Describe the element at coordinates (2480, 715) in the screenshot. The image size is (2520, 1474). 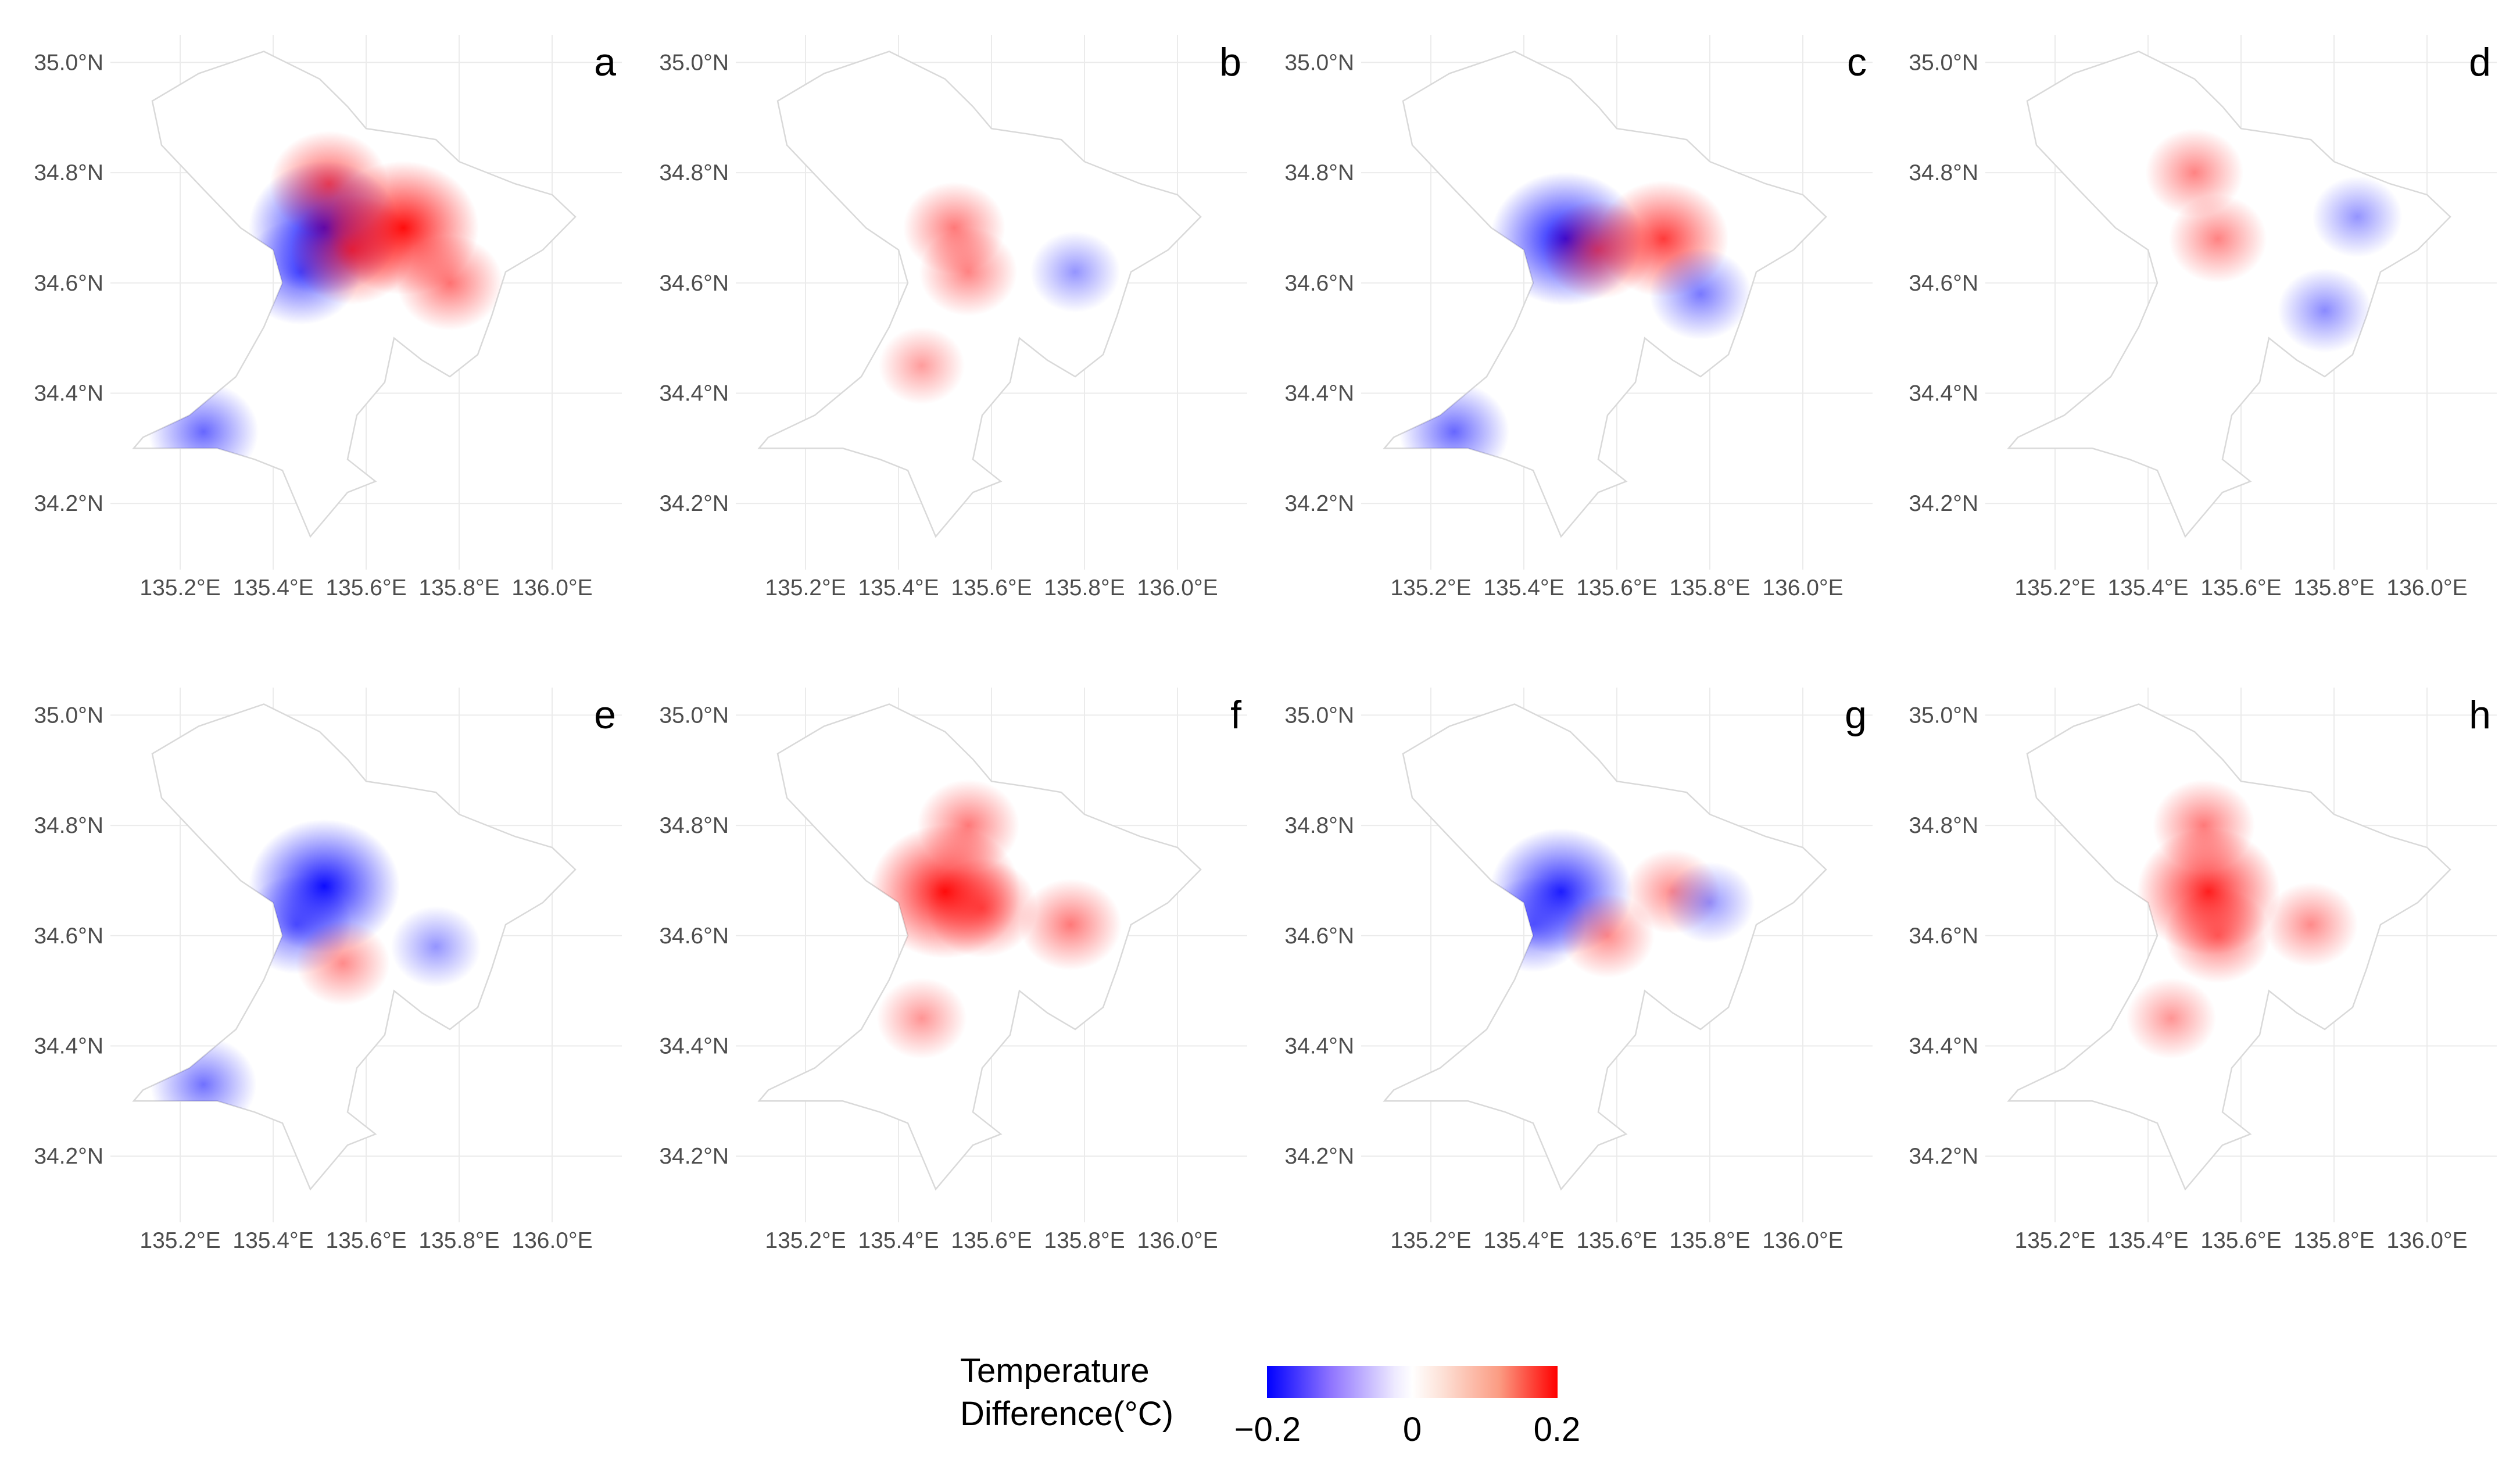
I see `panel-label: h` at that location.